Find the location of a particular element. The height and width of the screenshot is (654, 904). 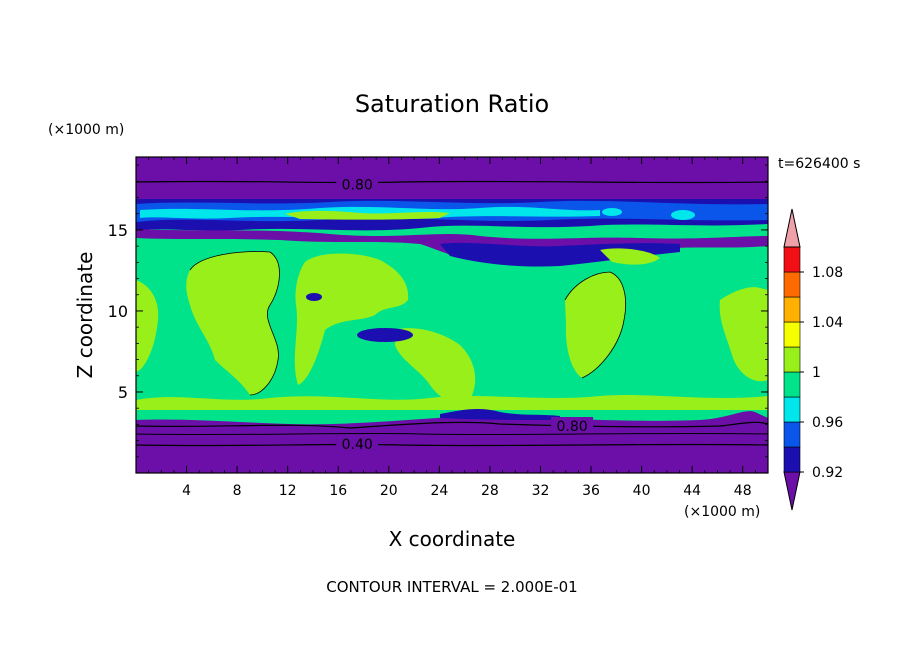

x-unit-label: (×1000 m) is located at coordinates (722, 512).